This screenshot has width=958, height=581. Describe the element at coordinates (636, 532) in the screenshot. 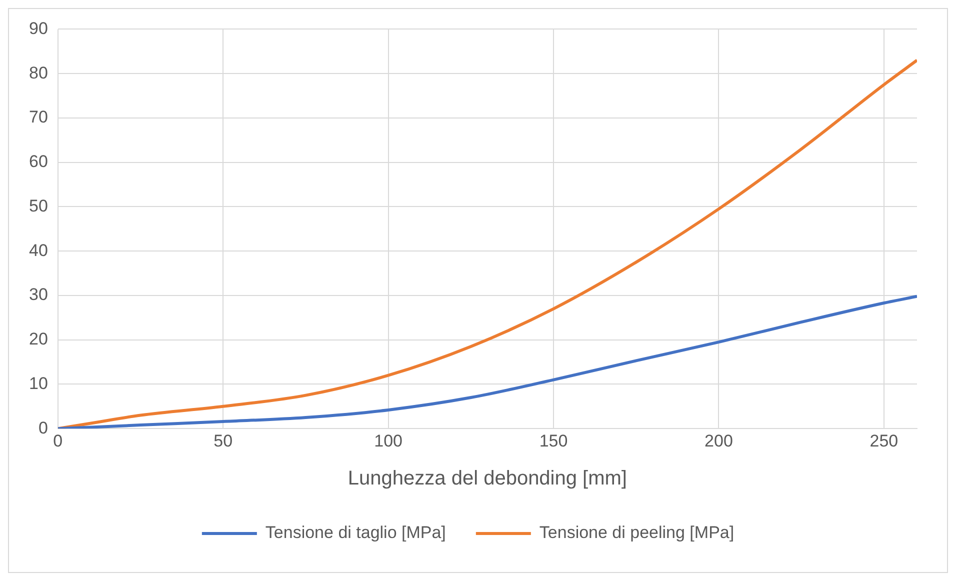

I see `legend-label: Tensione di peeling [MPa]` at that location.